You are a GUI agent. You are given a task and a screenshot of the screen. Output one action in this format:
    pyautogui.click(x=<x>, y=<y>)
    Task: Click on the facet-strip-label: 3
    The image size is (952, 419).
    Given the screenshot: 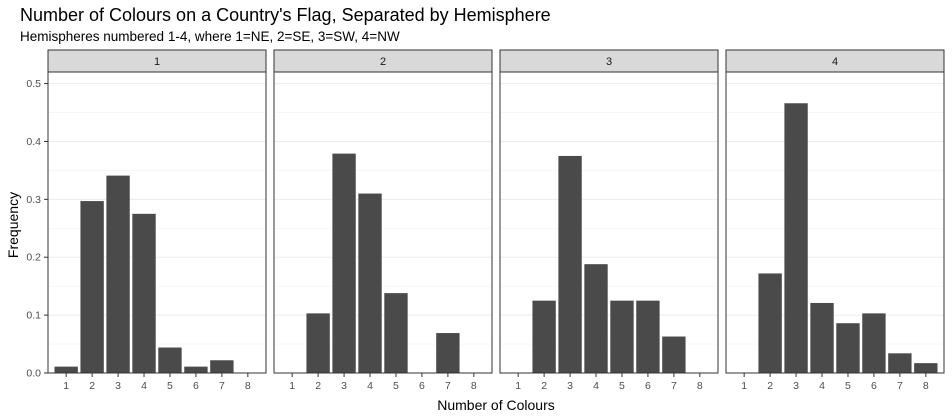 What is the action you would take?
    pyautogui.click(x=609, y=62)
    